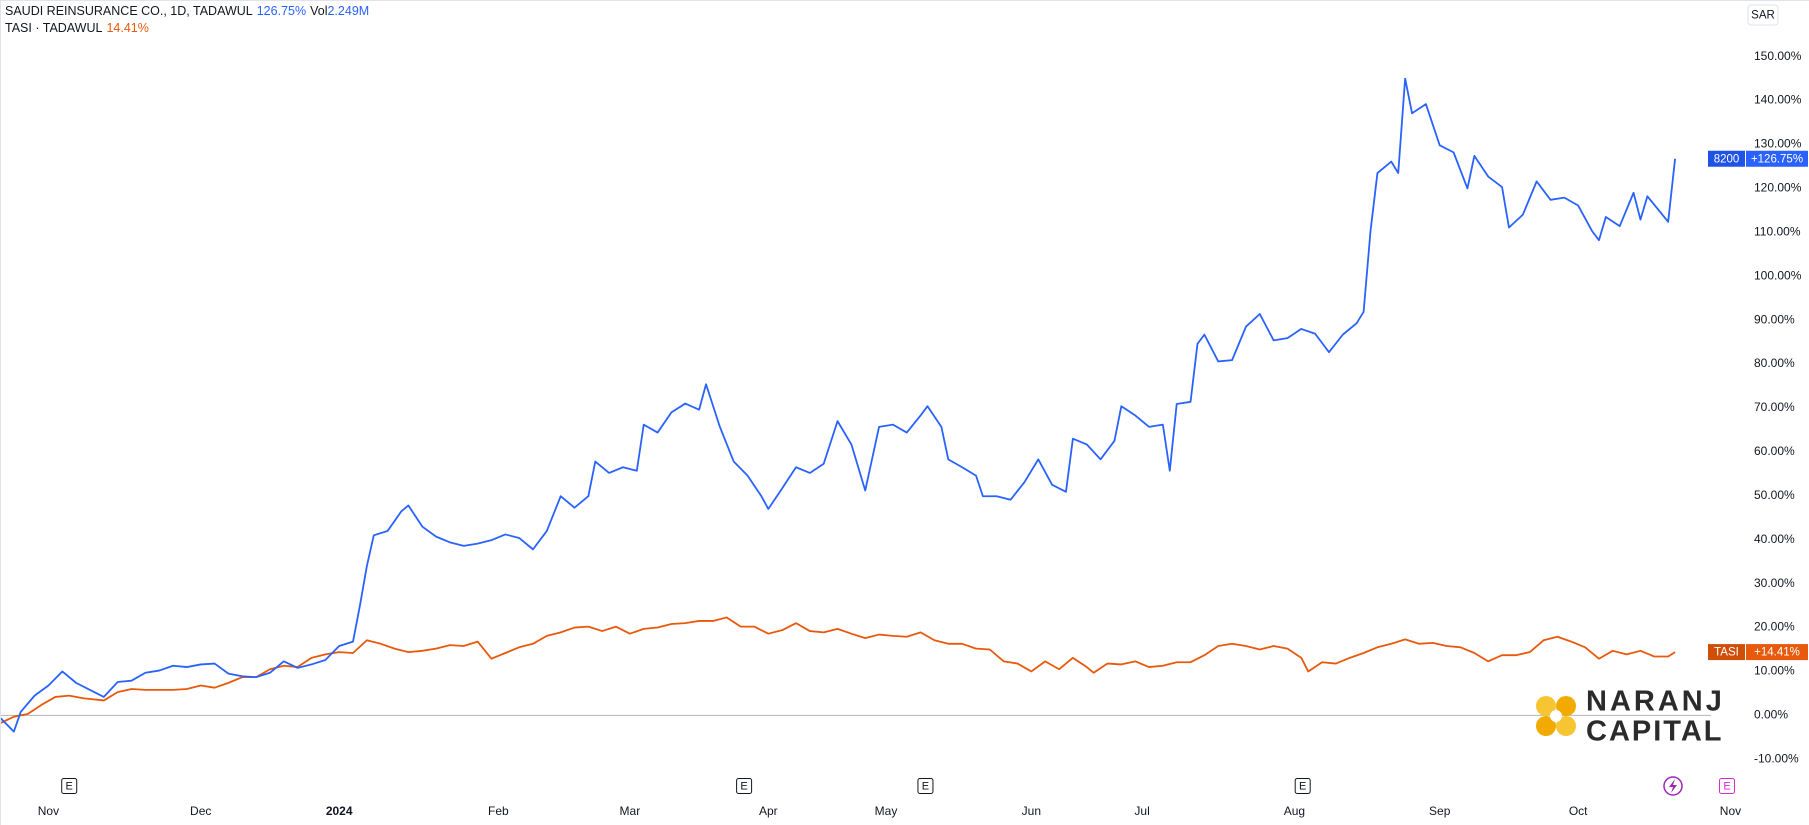 Image resolution: width=1809 pixels, height=825 pixels. I want to click on volume-prefix: Vol, so click(319, 11).